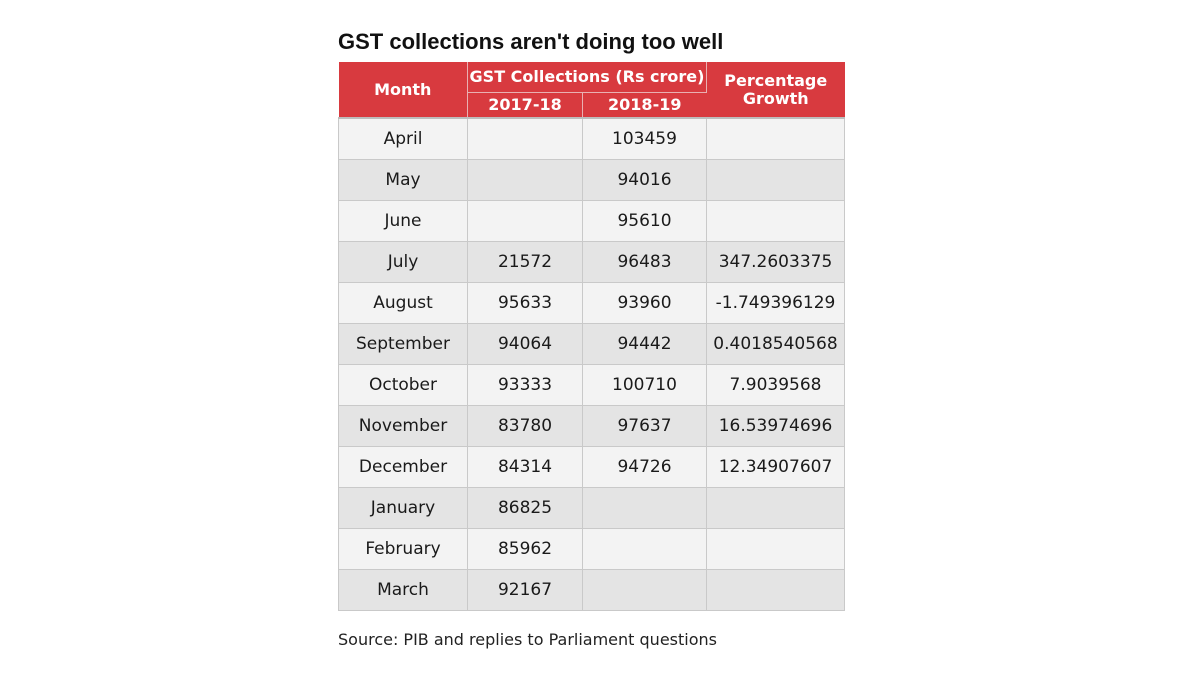 The height and width of the screenshot is (675, 1200). I want to click on cell-2017-18: 84314, so click(525, 467).